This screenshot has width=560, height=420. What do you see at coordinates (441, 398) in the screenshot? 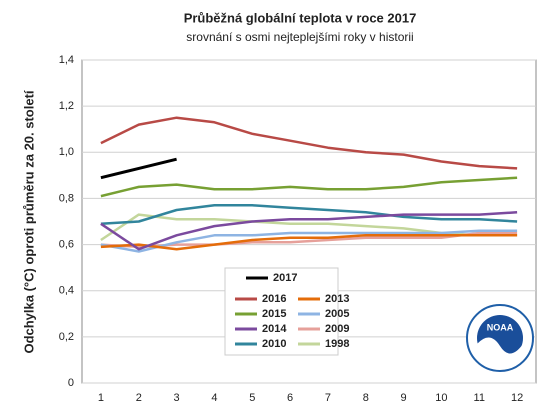
I see `x-tick-label: 10` at bounding box center [441, 398].